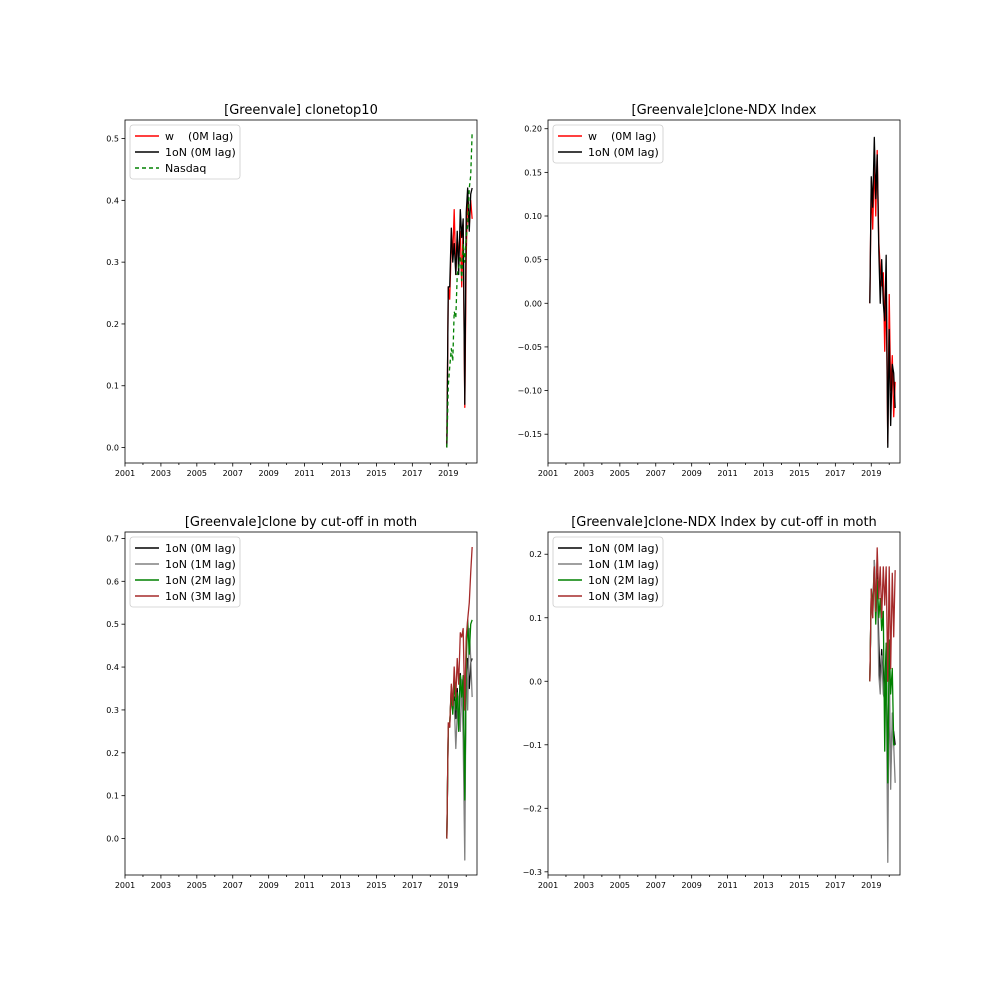 The height and width of the screenshot is (1000, 1000). What do you see at coordinates (533, 216) in the screenshot?
I see `y-tick-label: 0.10` at bounding box center [533, 216].